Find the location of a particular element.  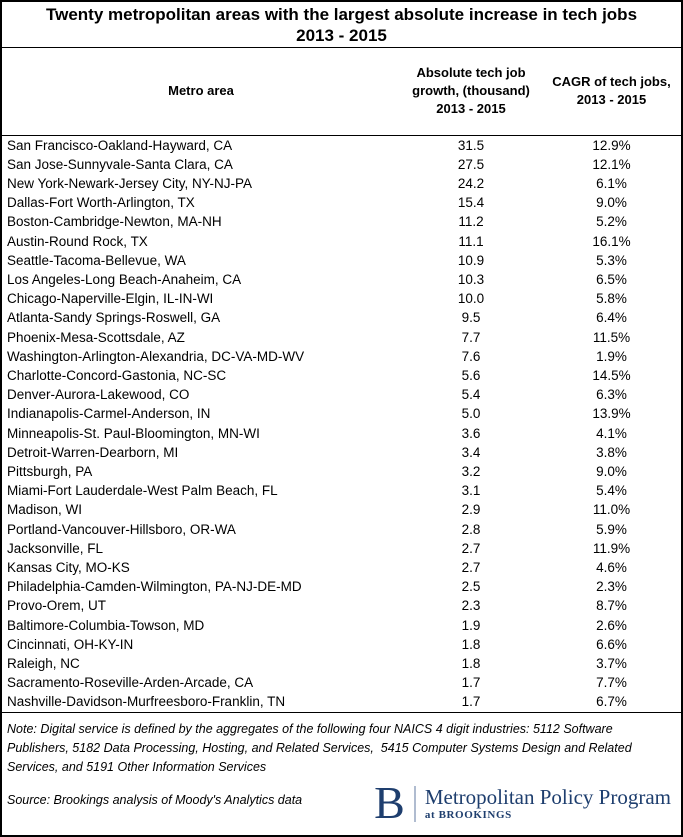

growth-cell: 27.5 is located at coordinates (471, 164).